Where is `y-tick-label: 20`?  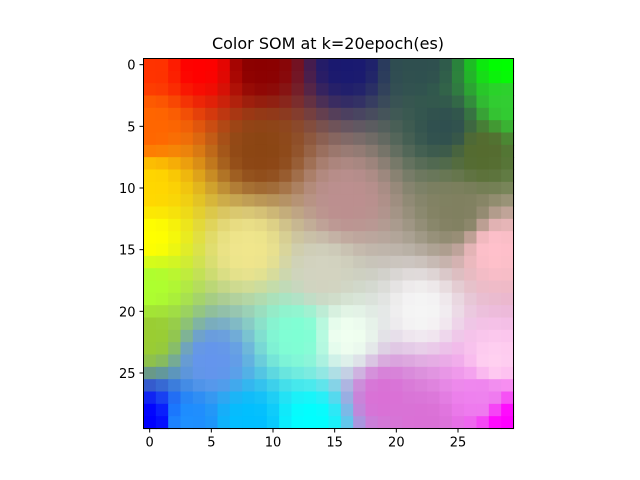 y-tick-label: 20 is located at coordinates (127, 312).